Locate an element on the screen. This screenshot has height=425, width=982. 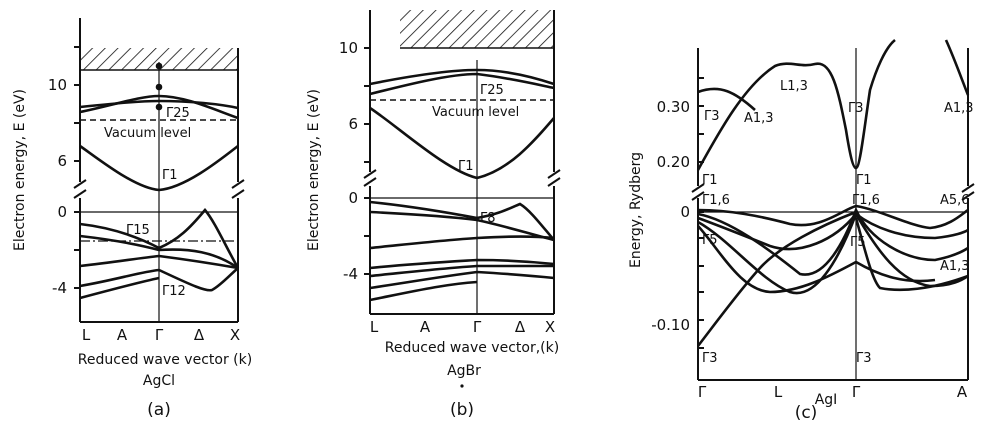
panel-c-ylabel: Energy, Rydberg is located at coordinates (636, 210).